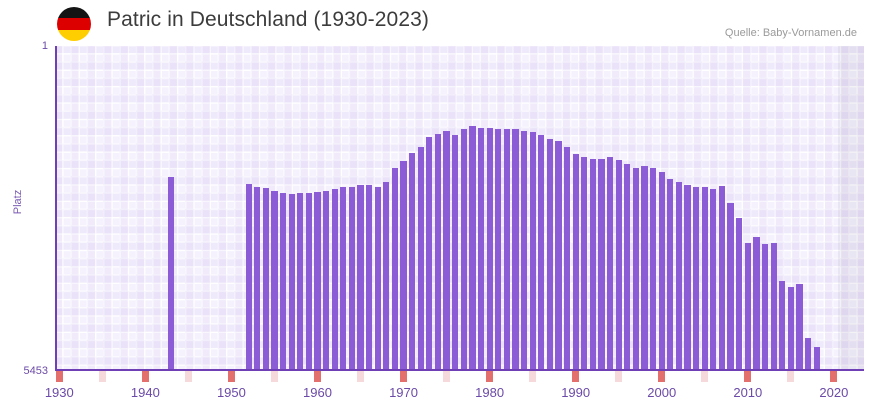  Describe the element at coordinates (459, 377) in the screenshot. I see `x-axis-ticks` at that location.